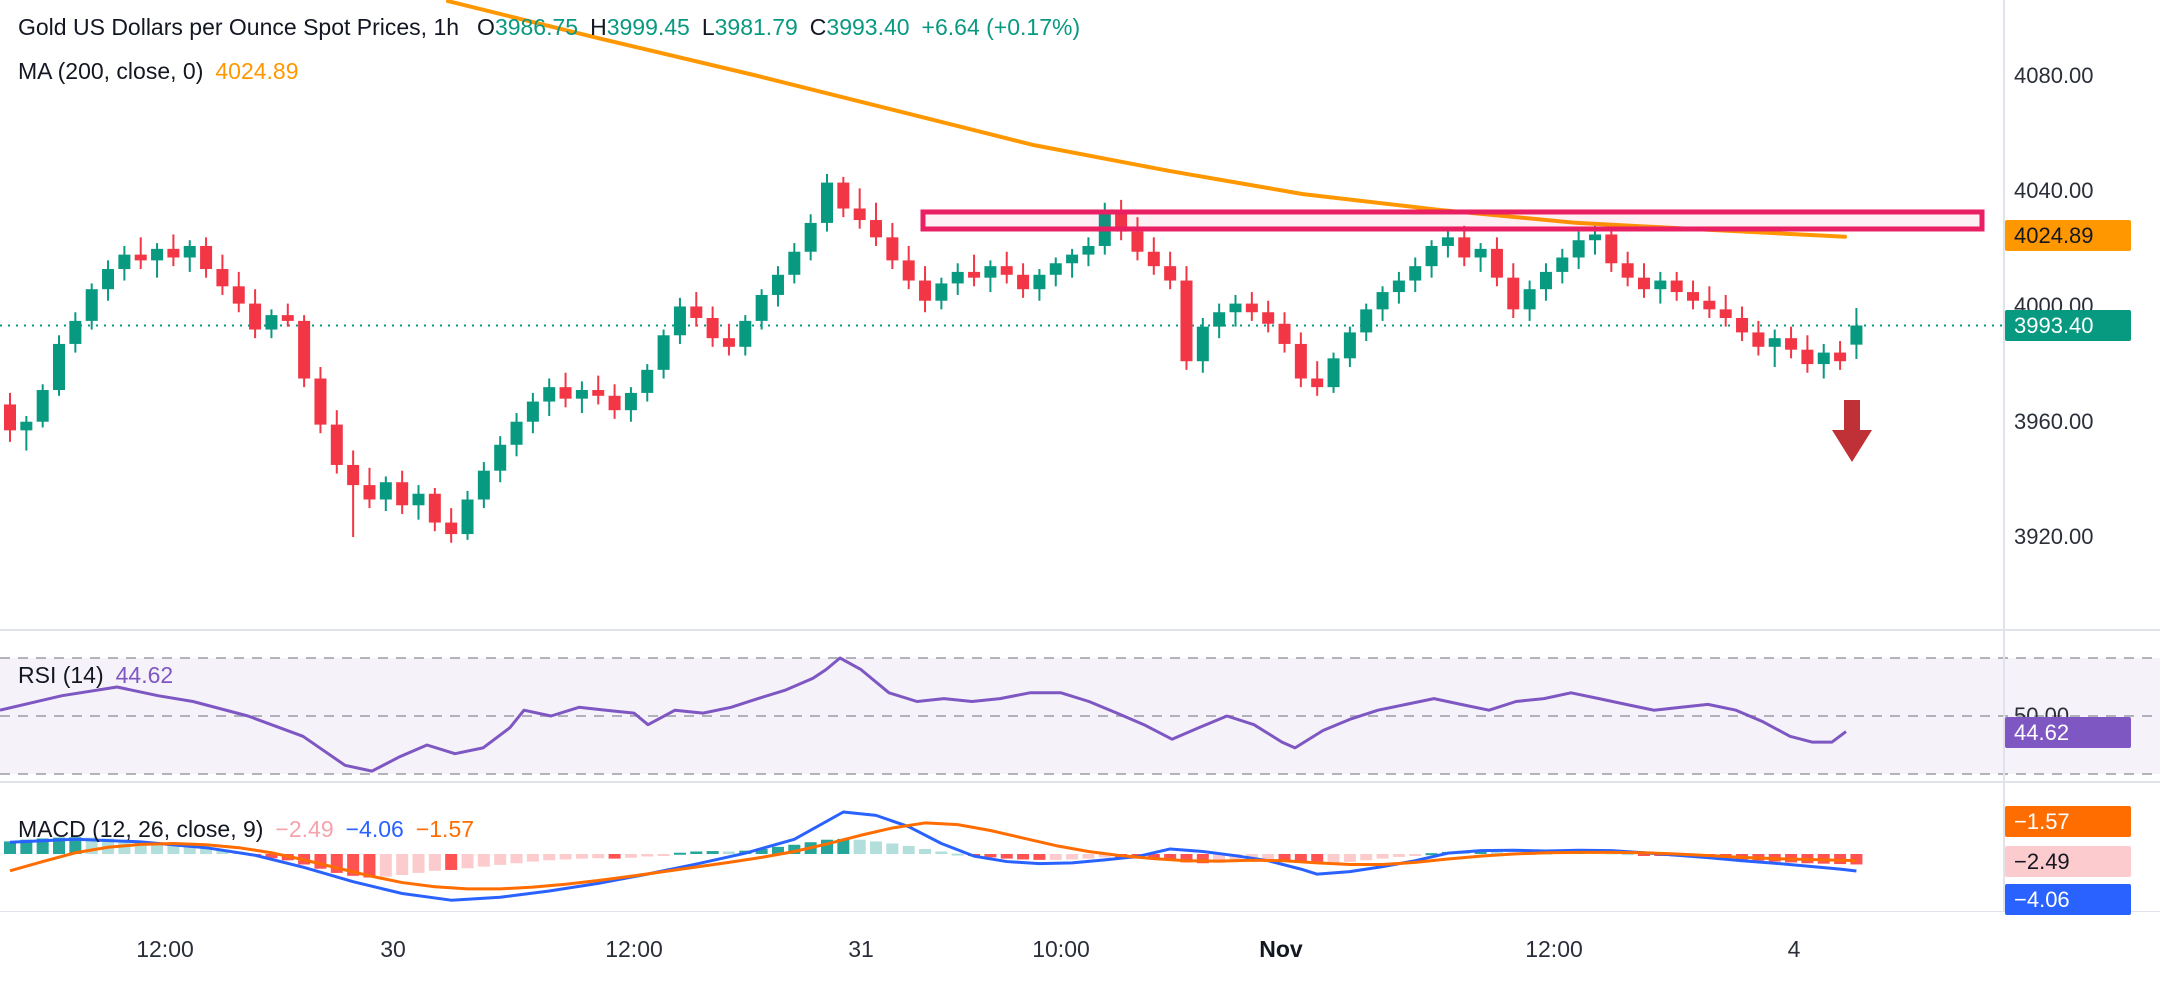 The image size is (2160, 986). I want to click on ma-legend-label: MA (200, close, 0), so click(111, 71).